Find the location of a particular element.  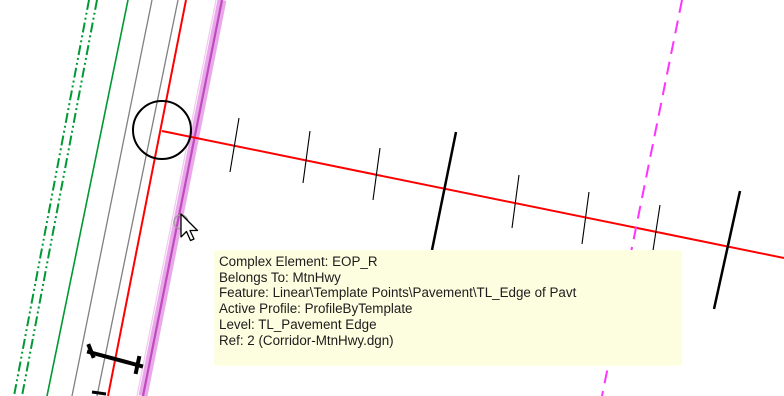

arrow-cursor-icon is located at coordinates (189, 227).